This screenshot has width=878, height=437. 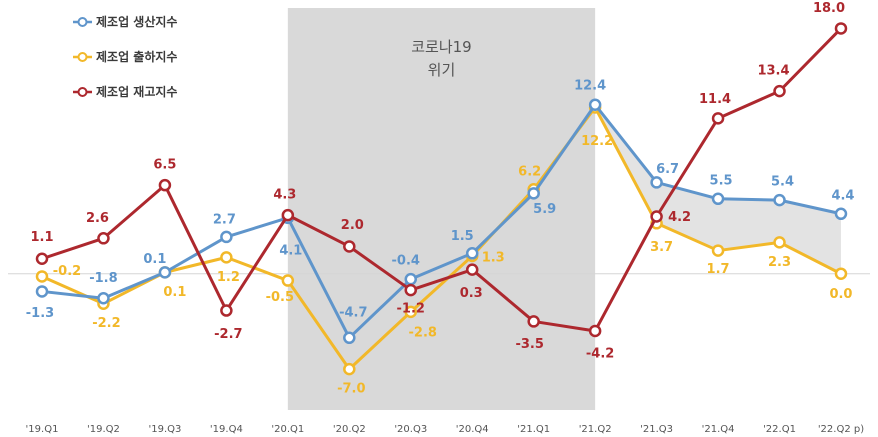 What do you see at coordinates (136, 56) in the screenshot?
I see `legend-label-shipment: 제조업 출하지수` at bounding box center [136, 56].